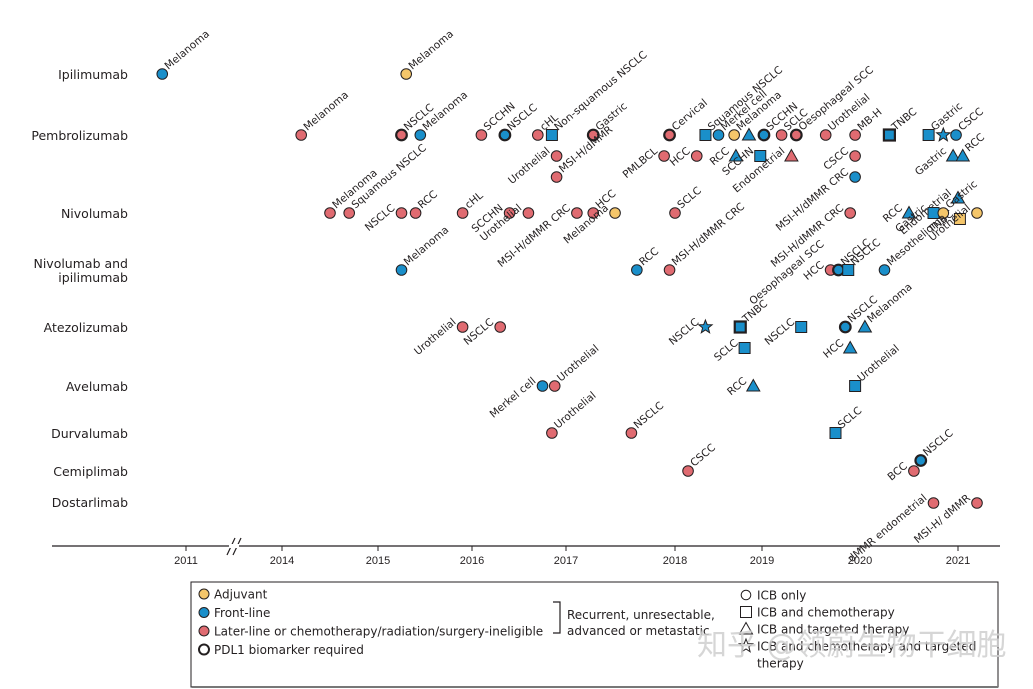  I want to click on data-point: Urothelial, so click(440, 337).